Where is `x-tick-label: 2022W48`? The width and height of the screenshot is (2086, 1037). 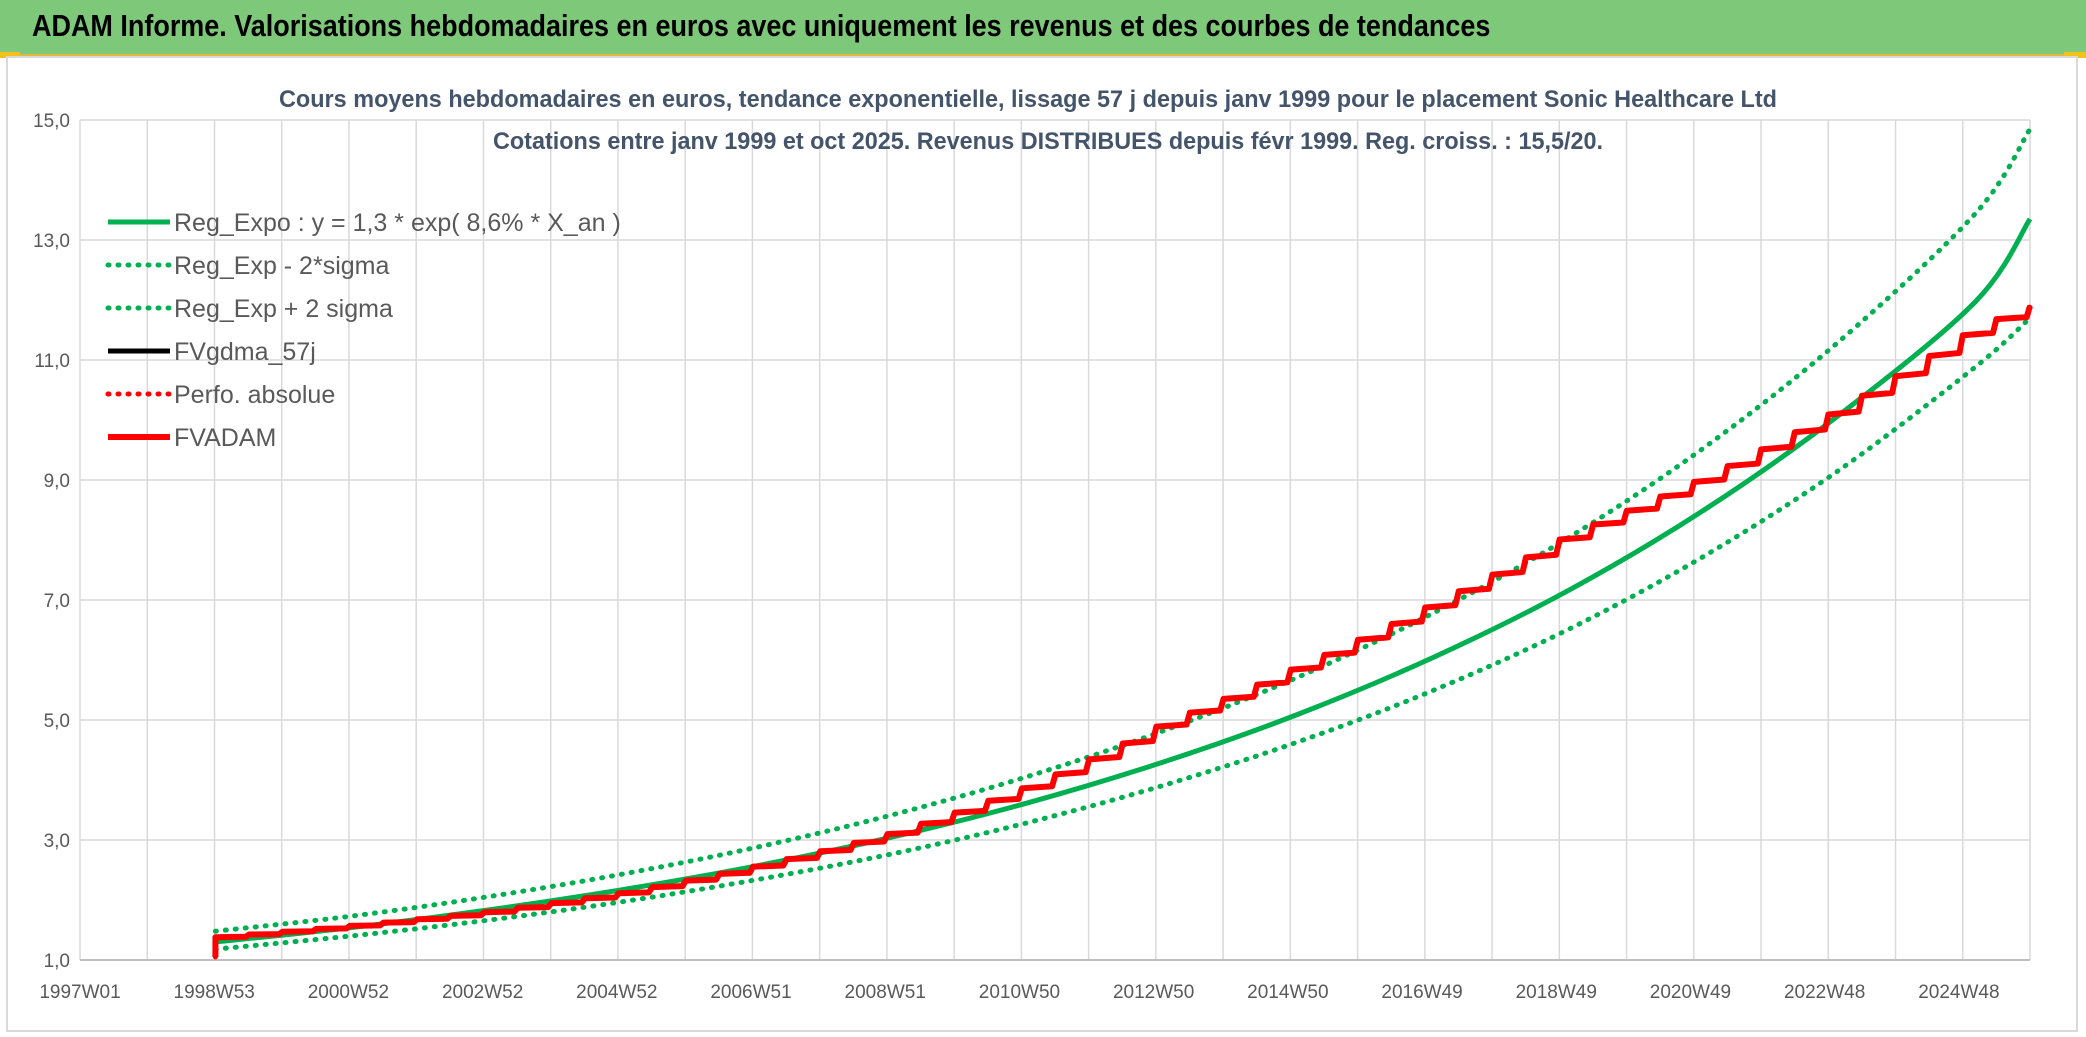
x-tick-label: 2022W48 is located at coordinates (1824, 992).